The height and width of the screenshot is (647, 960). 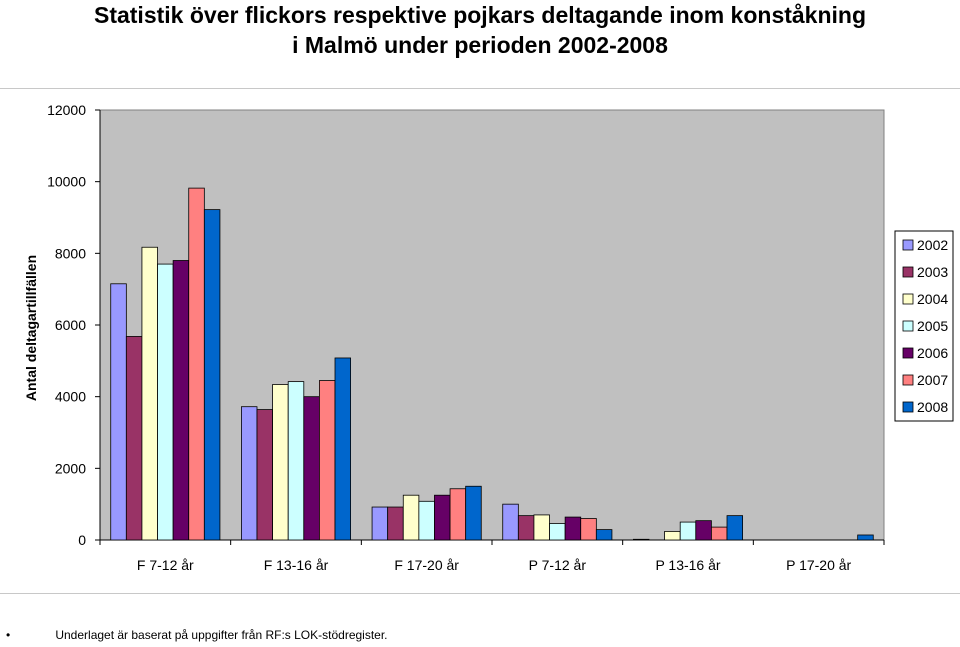 What do you see at coordinates (908, 272) in the screenshot?
I see `legend-swatch-2003` at bounding box center [908, 272].